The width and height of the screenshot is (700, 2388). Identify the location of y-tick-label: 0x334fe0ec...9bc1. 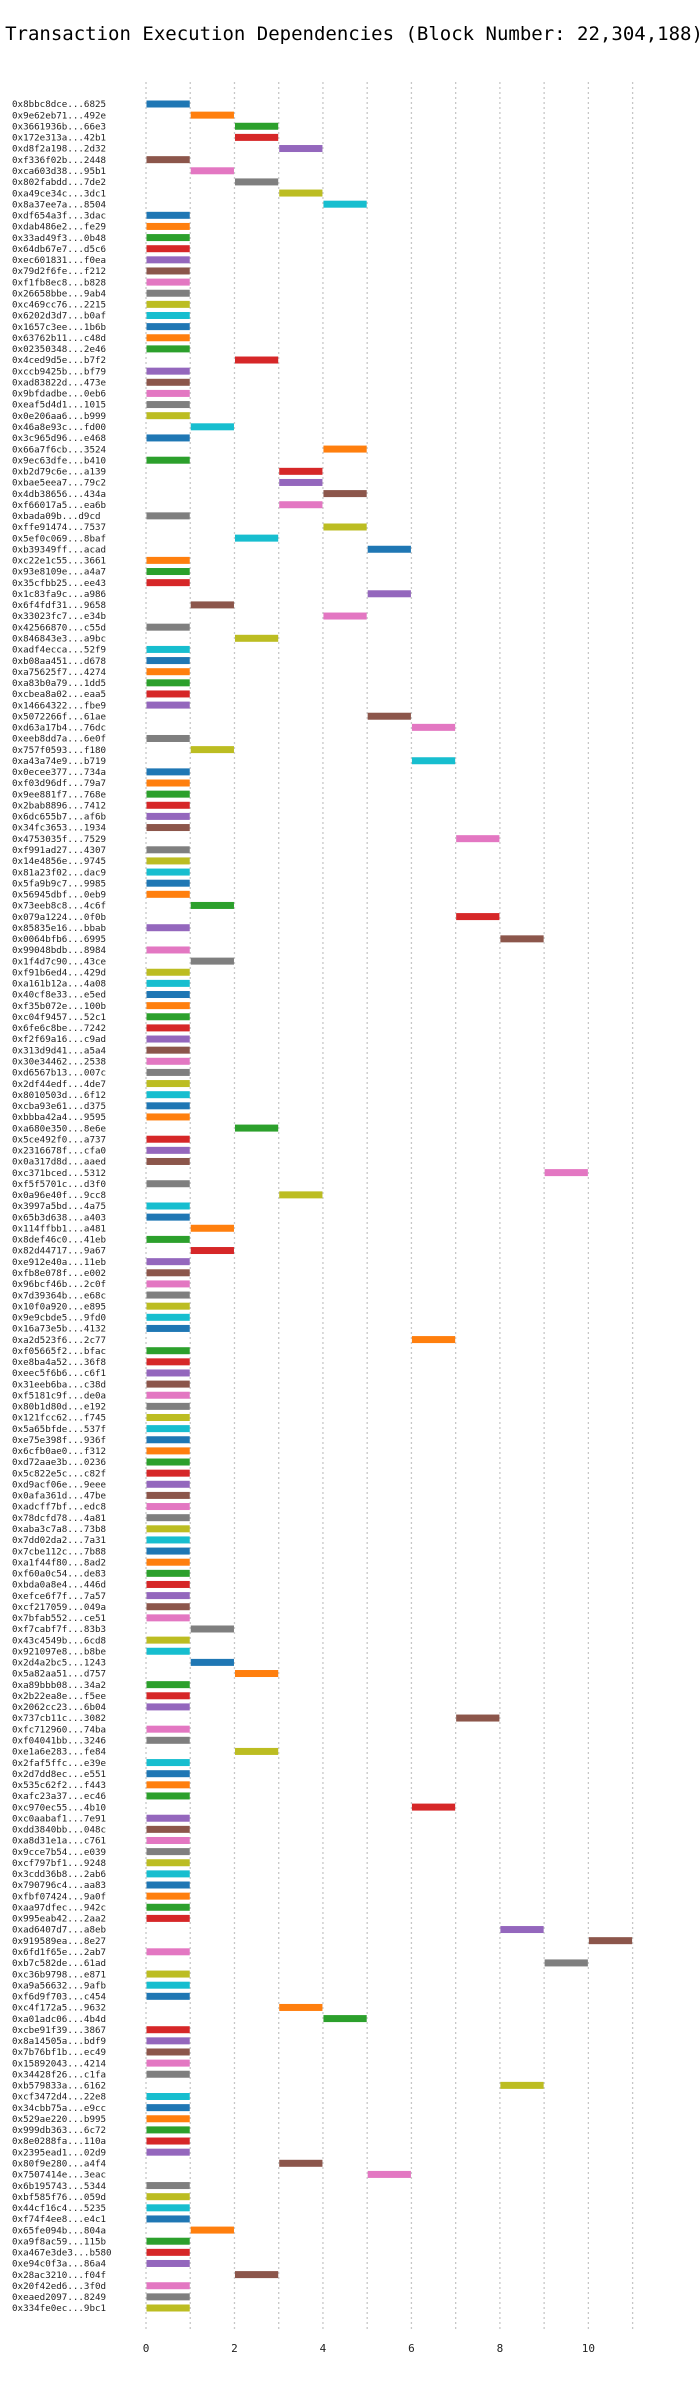
(59, 2308).